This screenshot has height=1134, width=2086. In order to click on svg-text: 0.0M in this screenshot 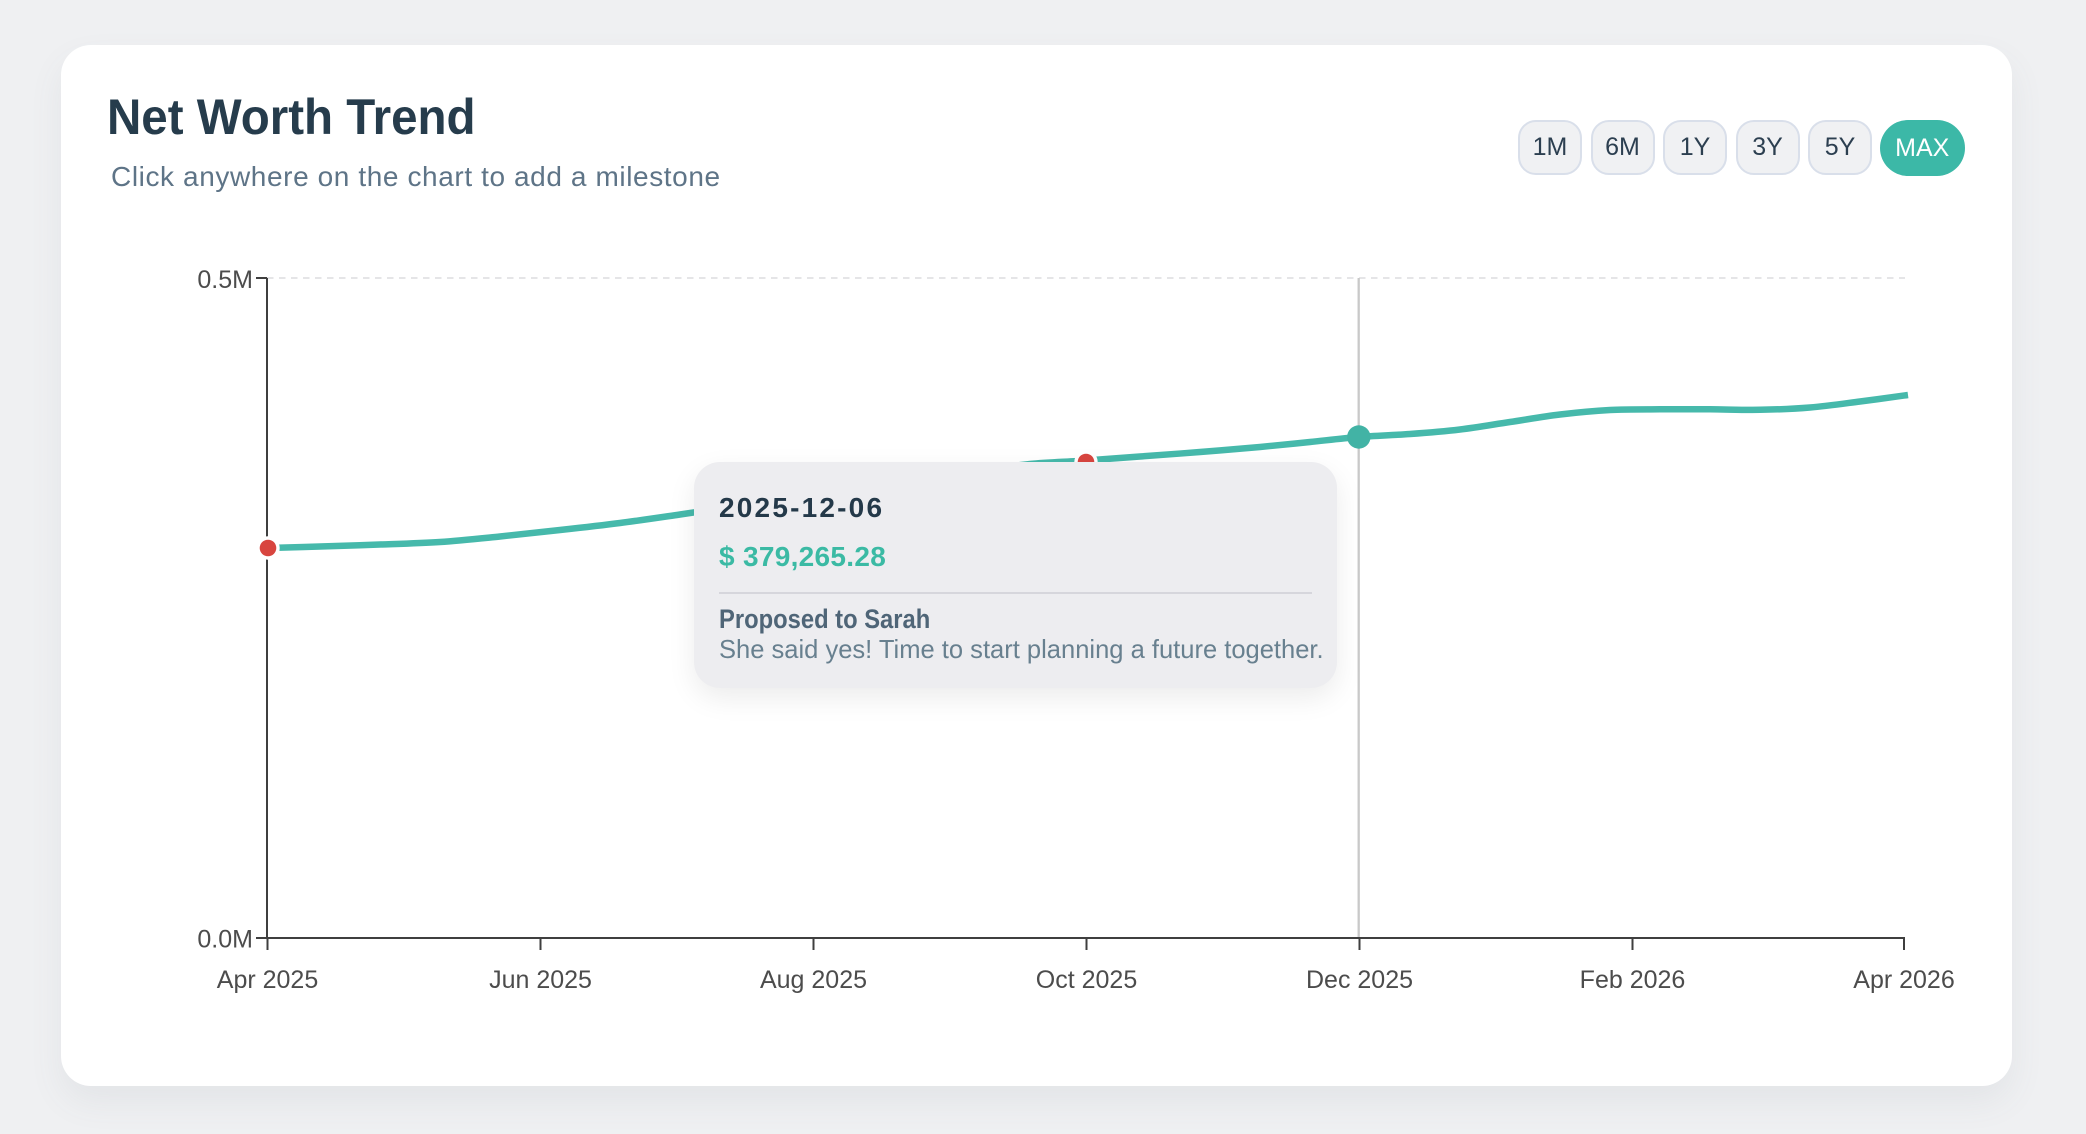, I will do `click(225, 940)`.